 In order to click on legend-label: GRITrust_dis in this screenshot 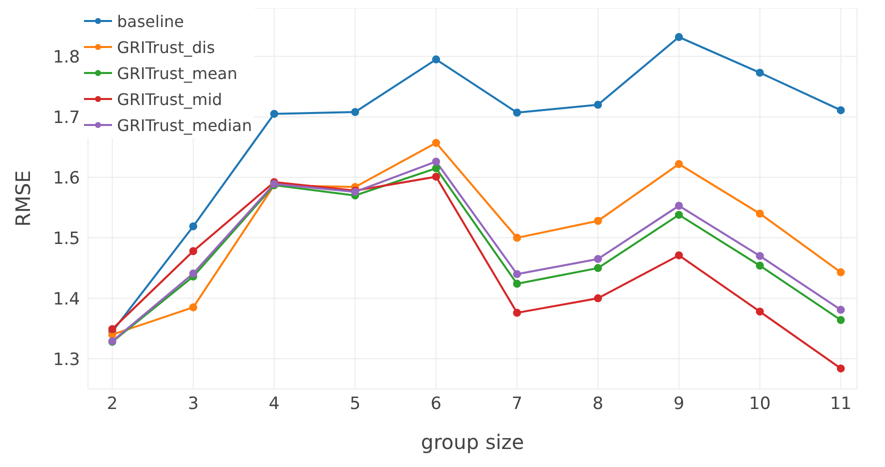, I will do `click(166, 47)`.